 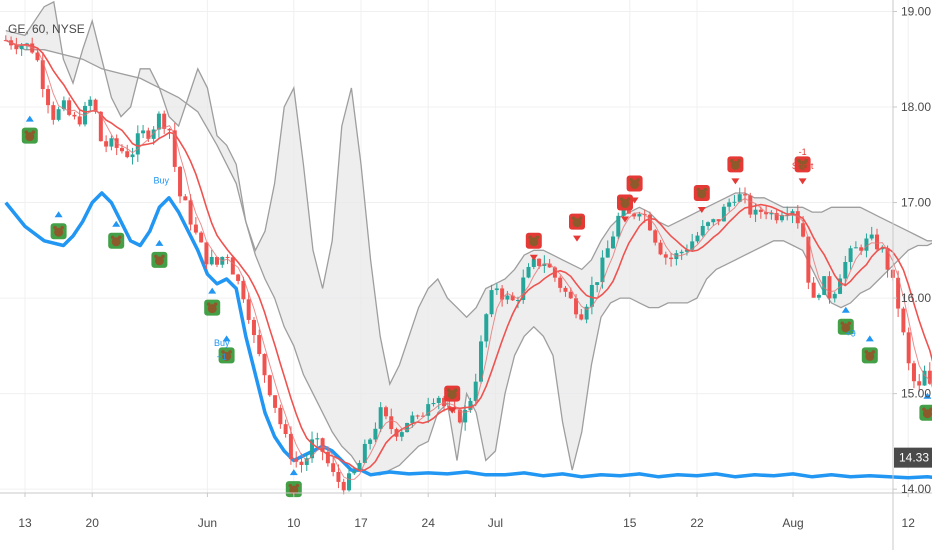 I want to click on time-tick-label: 12, so click(x=909, y=523).